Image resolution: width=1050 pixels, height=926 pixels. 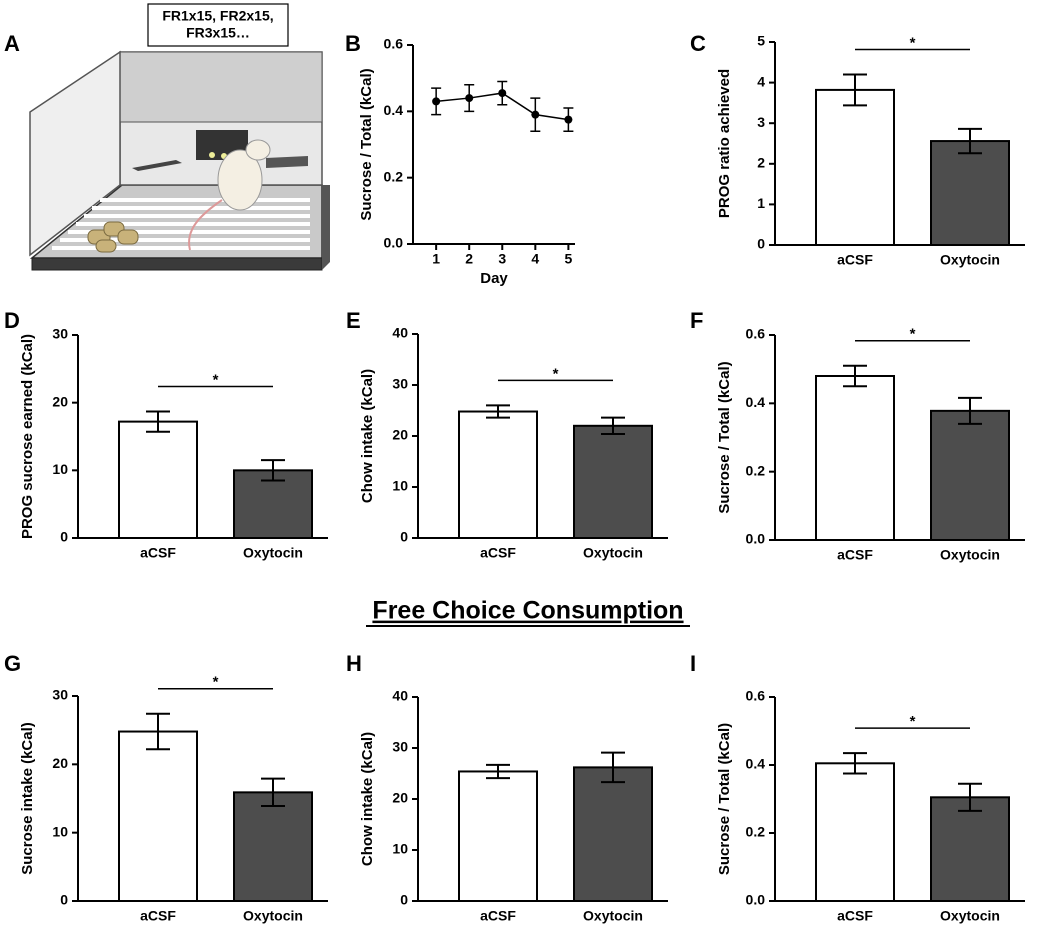 What do you see at coordinates (12, 43) in the screenshot?
I see `panel-letter: A` at bounding box center [12, 43].